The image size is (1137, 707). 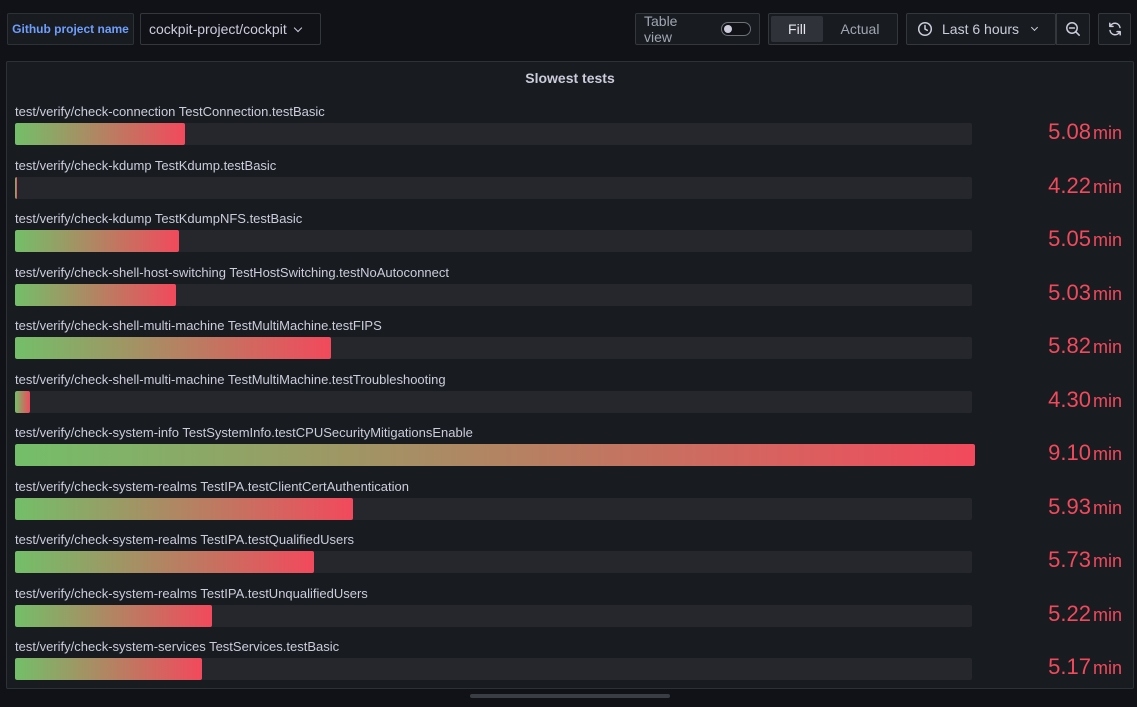 I want to click on duration-number: 4.22, so click(x=1069, y=185).